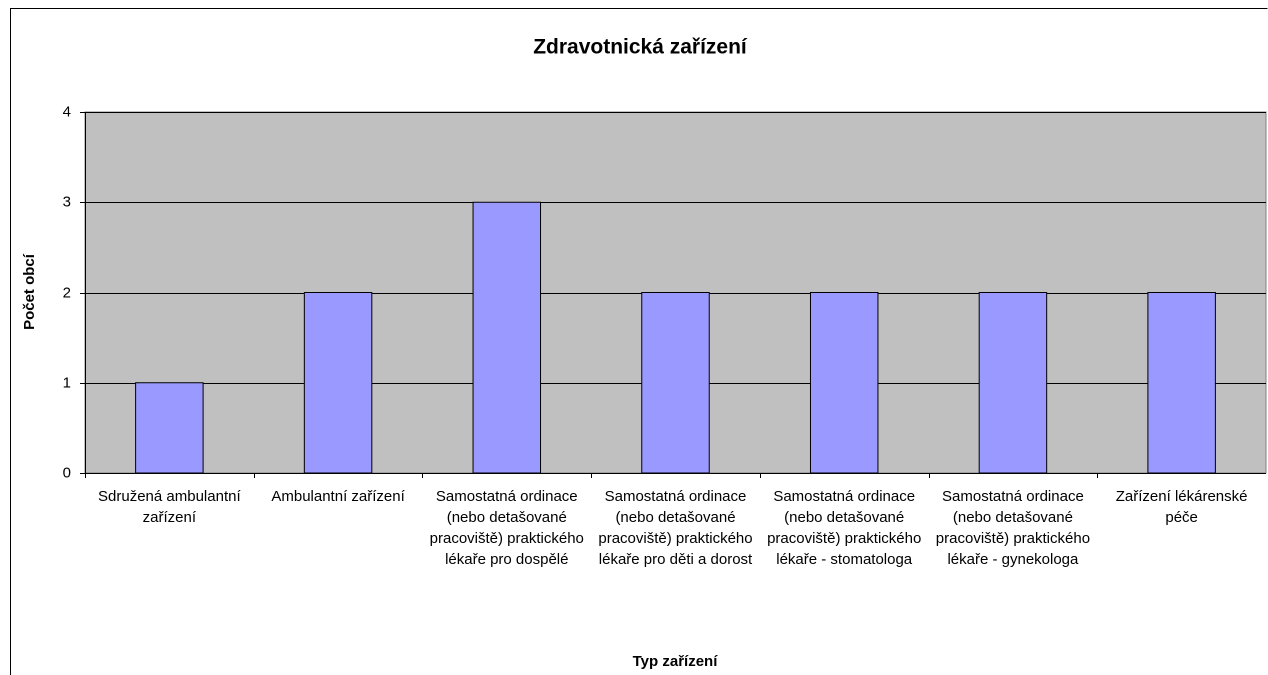 This screenshot has width=1268, height=675. What do you see at coordinates (676, 661) in the screenshot?
I see `x-axis-label: Typ zařízení` at bounding box center [676, 661].